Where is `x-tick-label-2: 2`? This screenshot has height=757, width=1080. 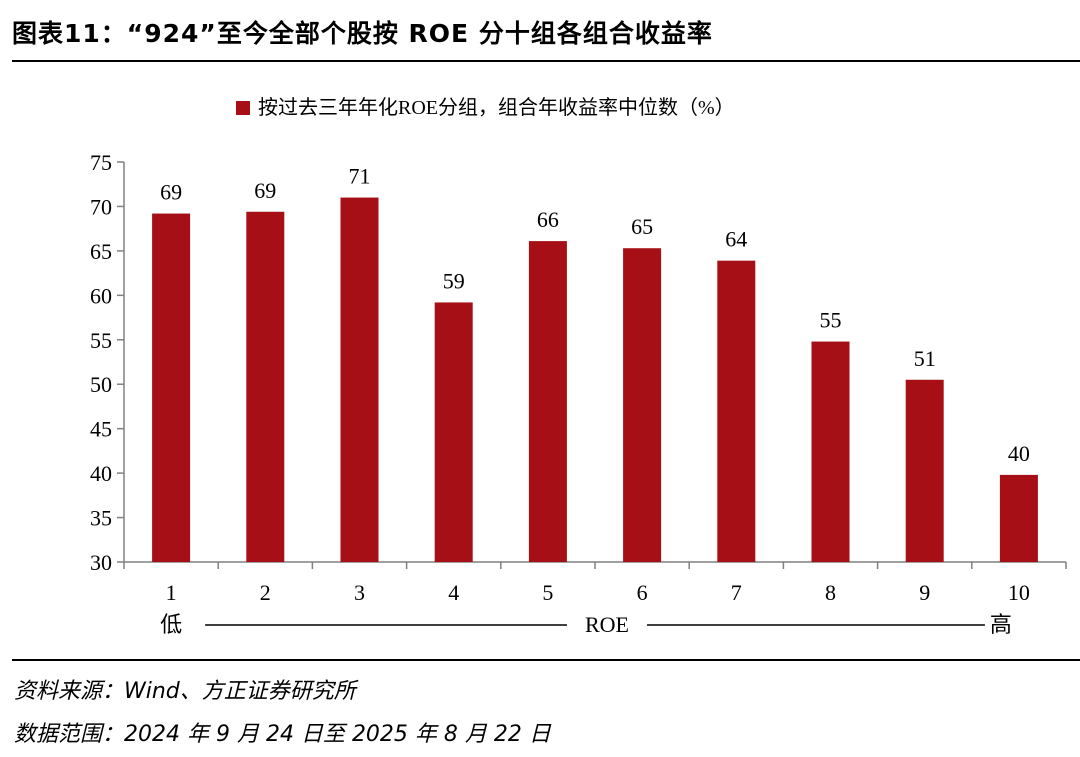 x-tick-label-2: 2 is located at coordinates (265, 592).